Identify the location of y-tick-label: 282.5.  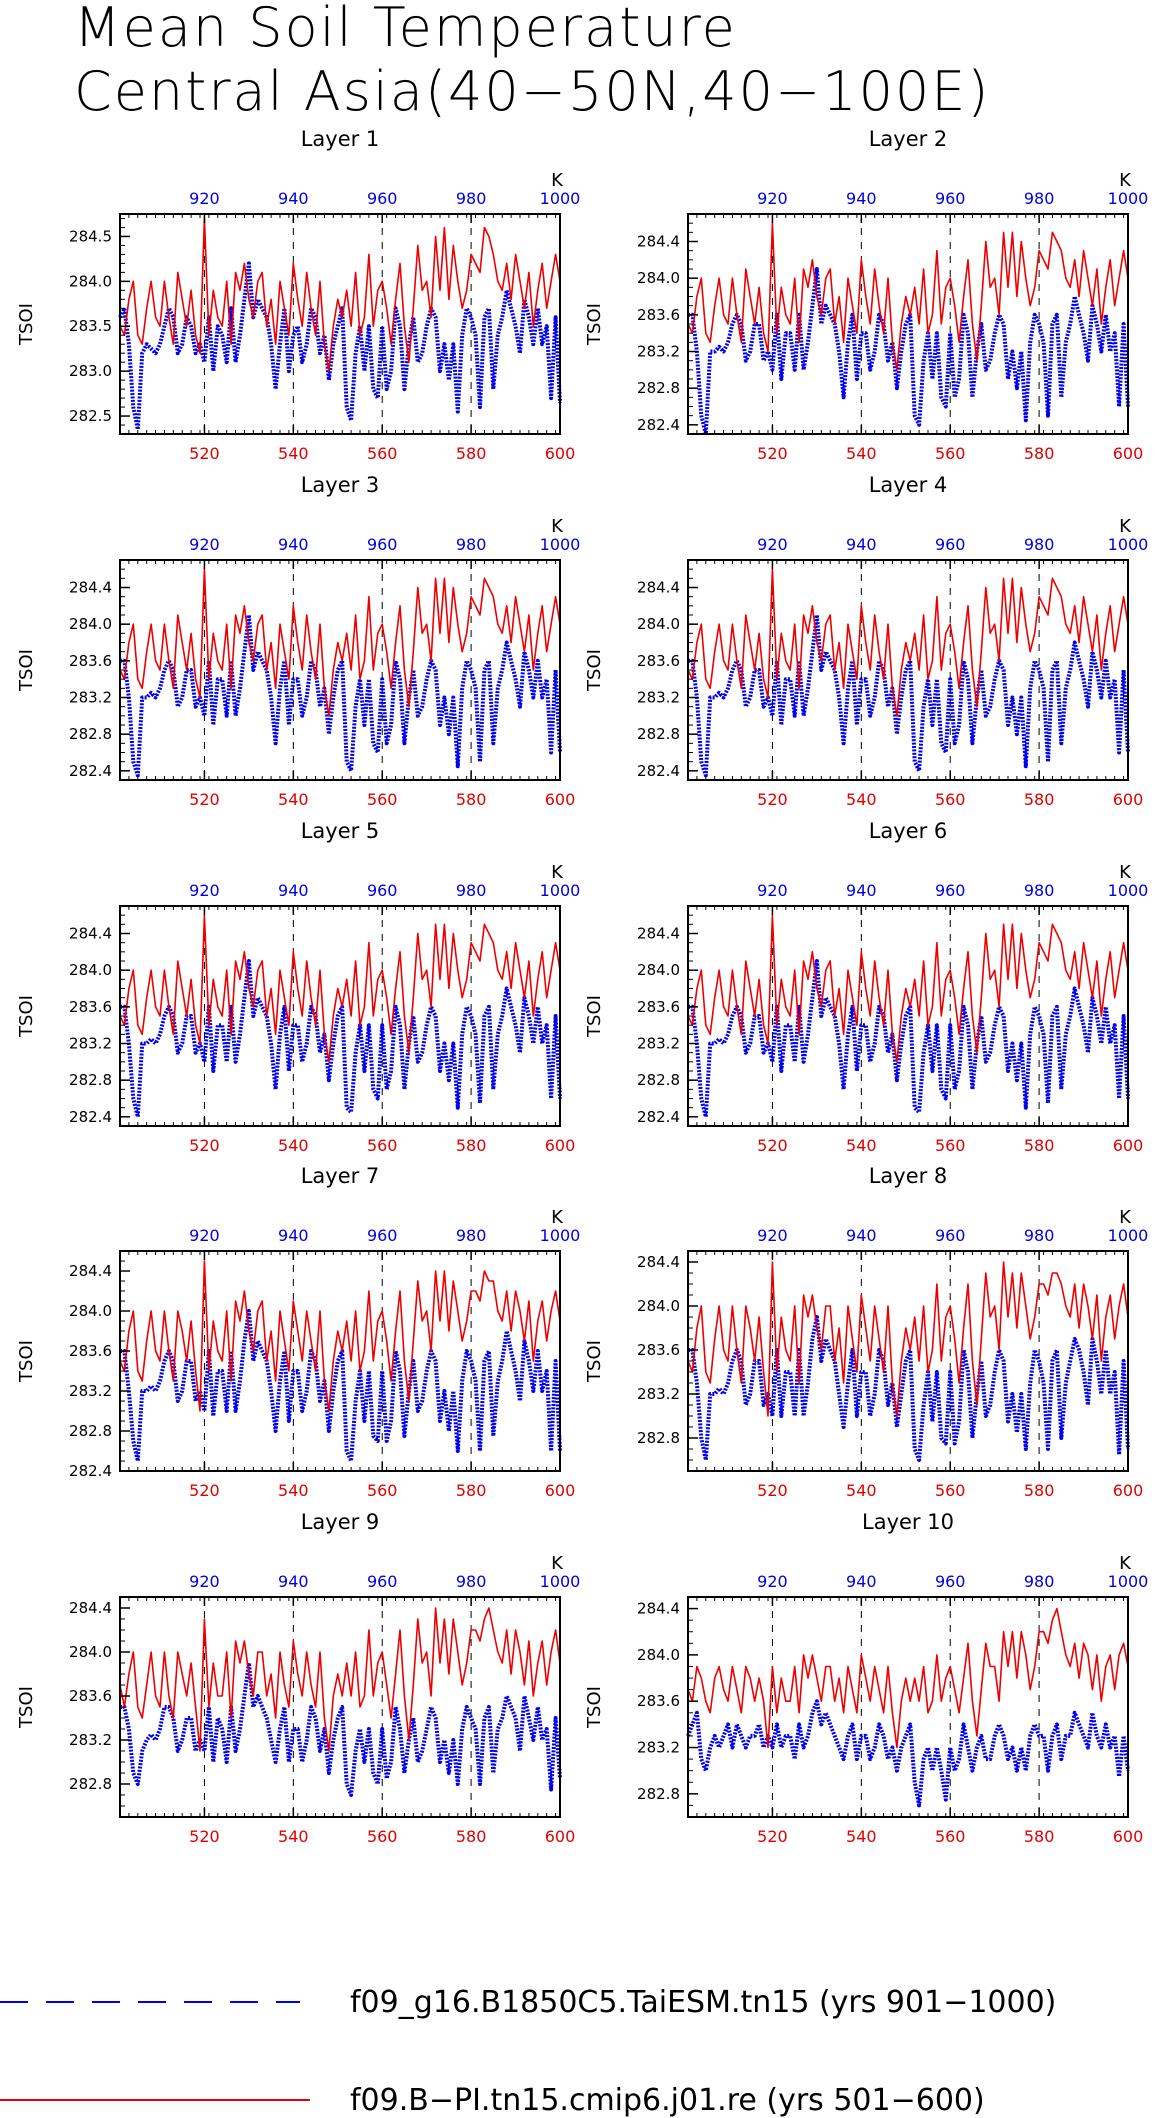
(90, 416).